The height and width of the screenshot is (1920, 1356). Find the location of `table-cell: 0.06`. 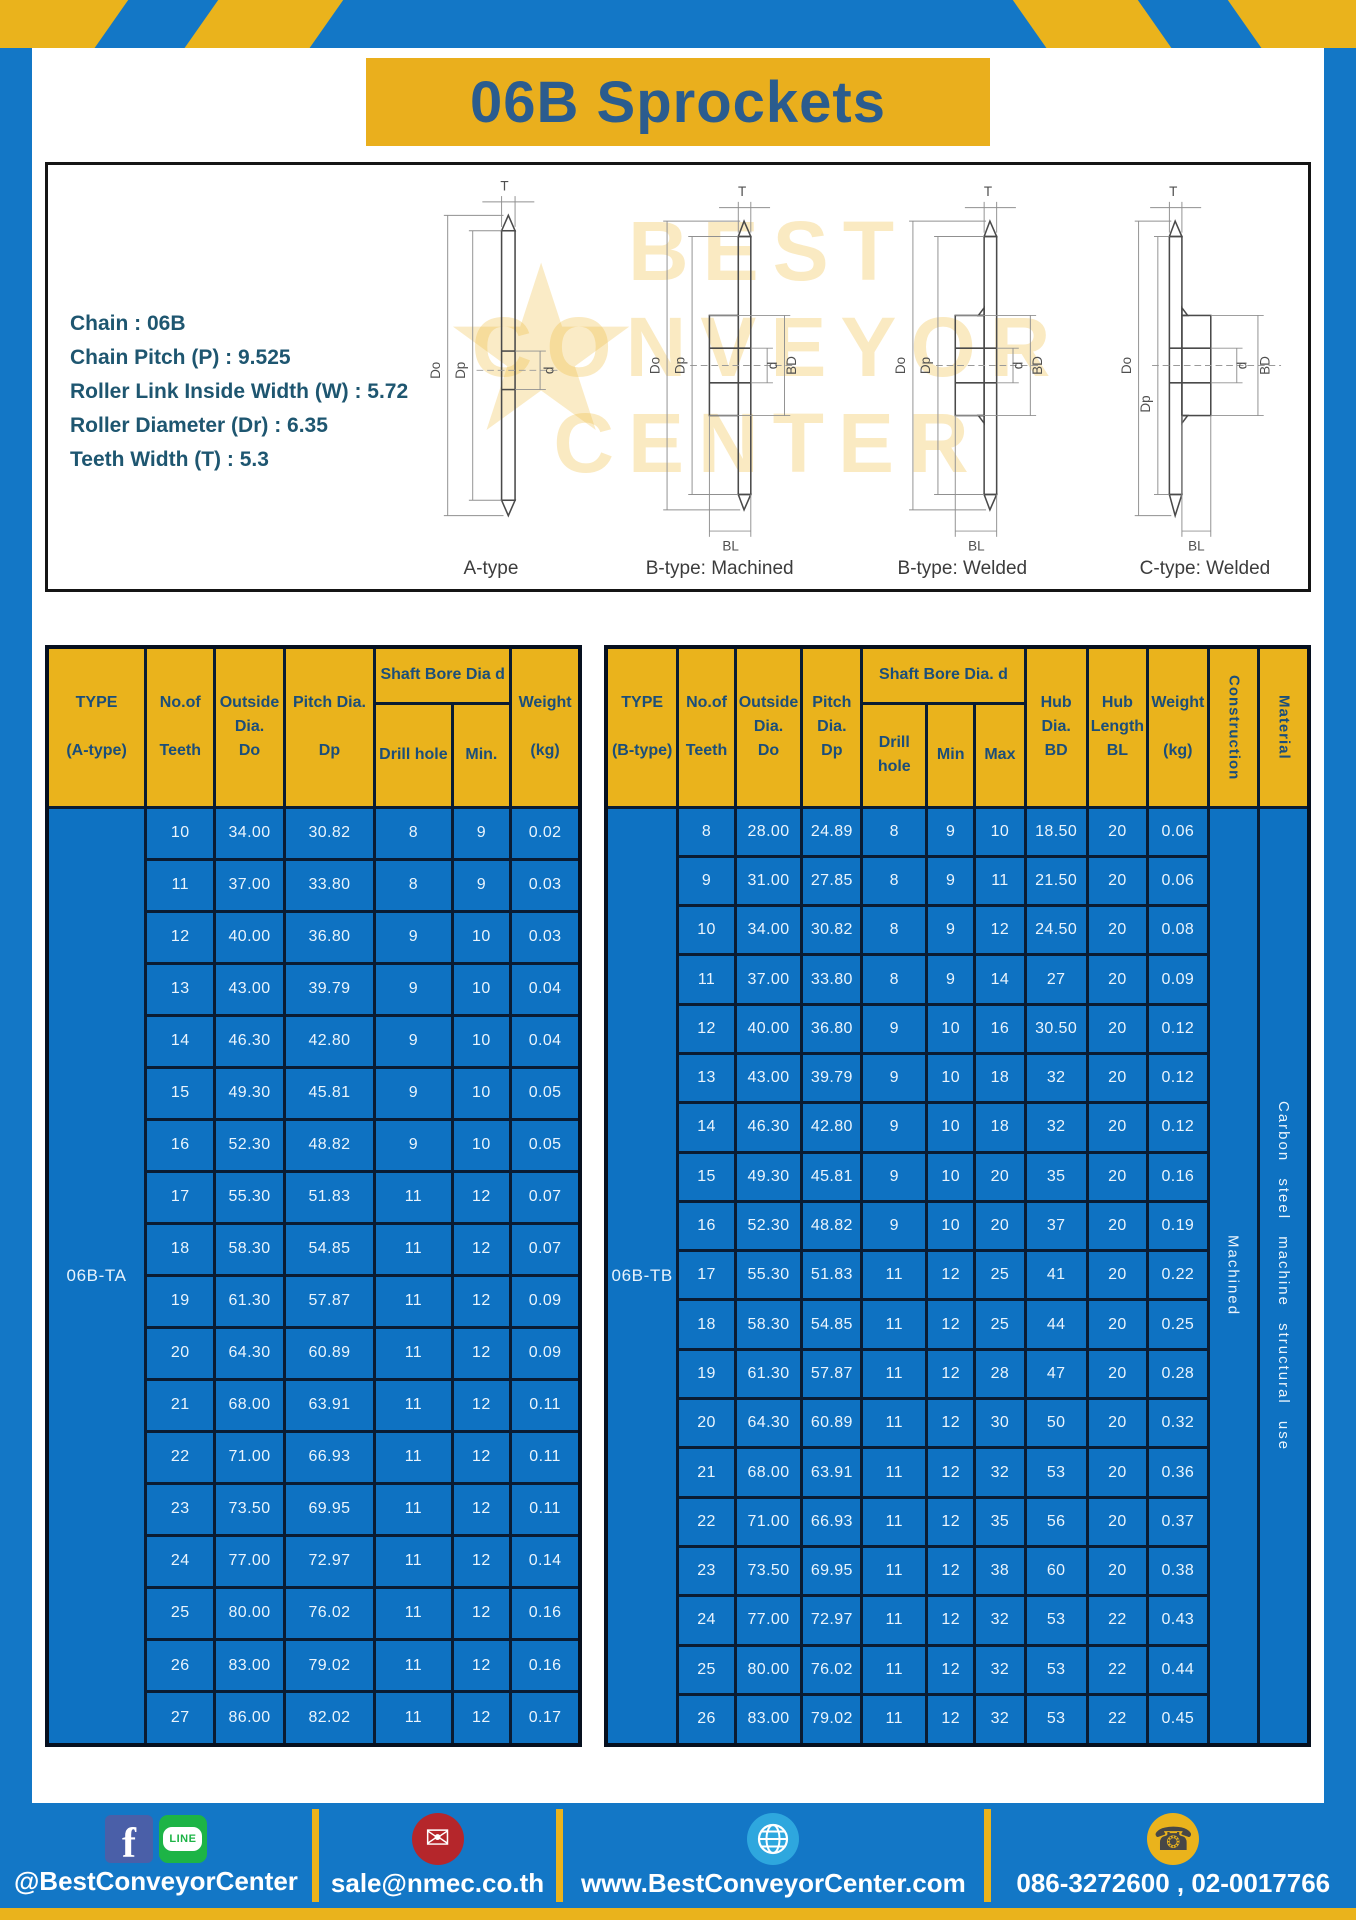

table-cell: 0.06 is located at coordinates (1178, 881).